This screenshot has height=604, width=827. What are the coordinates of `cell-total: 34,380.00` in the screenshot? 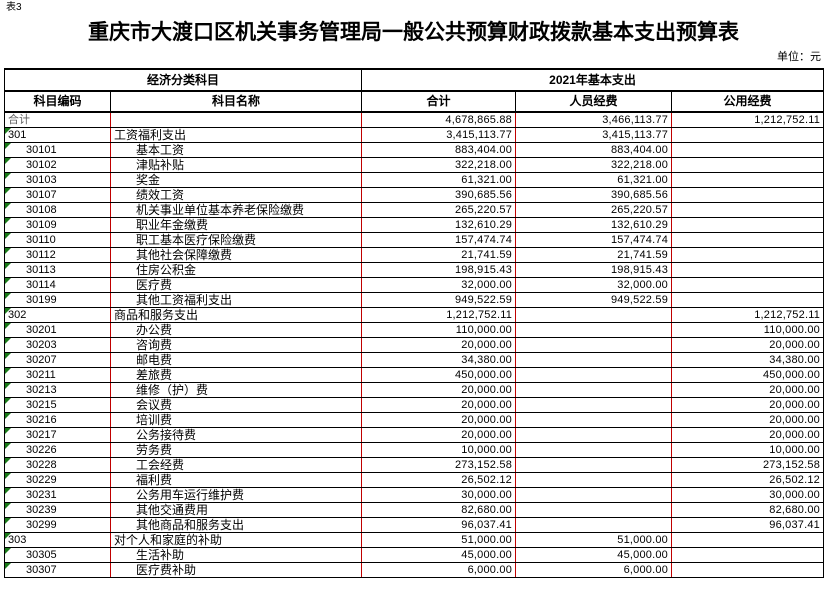 It's located at (439, 360).